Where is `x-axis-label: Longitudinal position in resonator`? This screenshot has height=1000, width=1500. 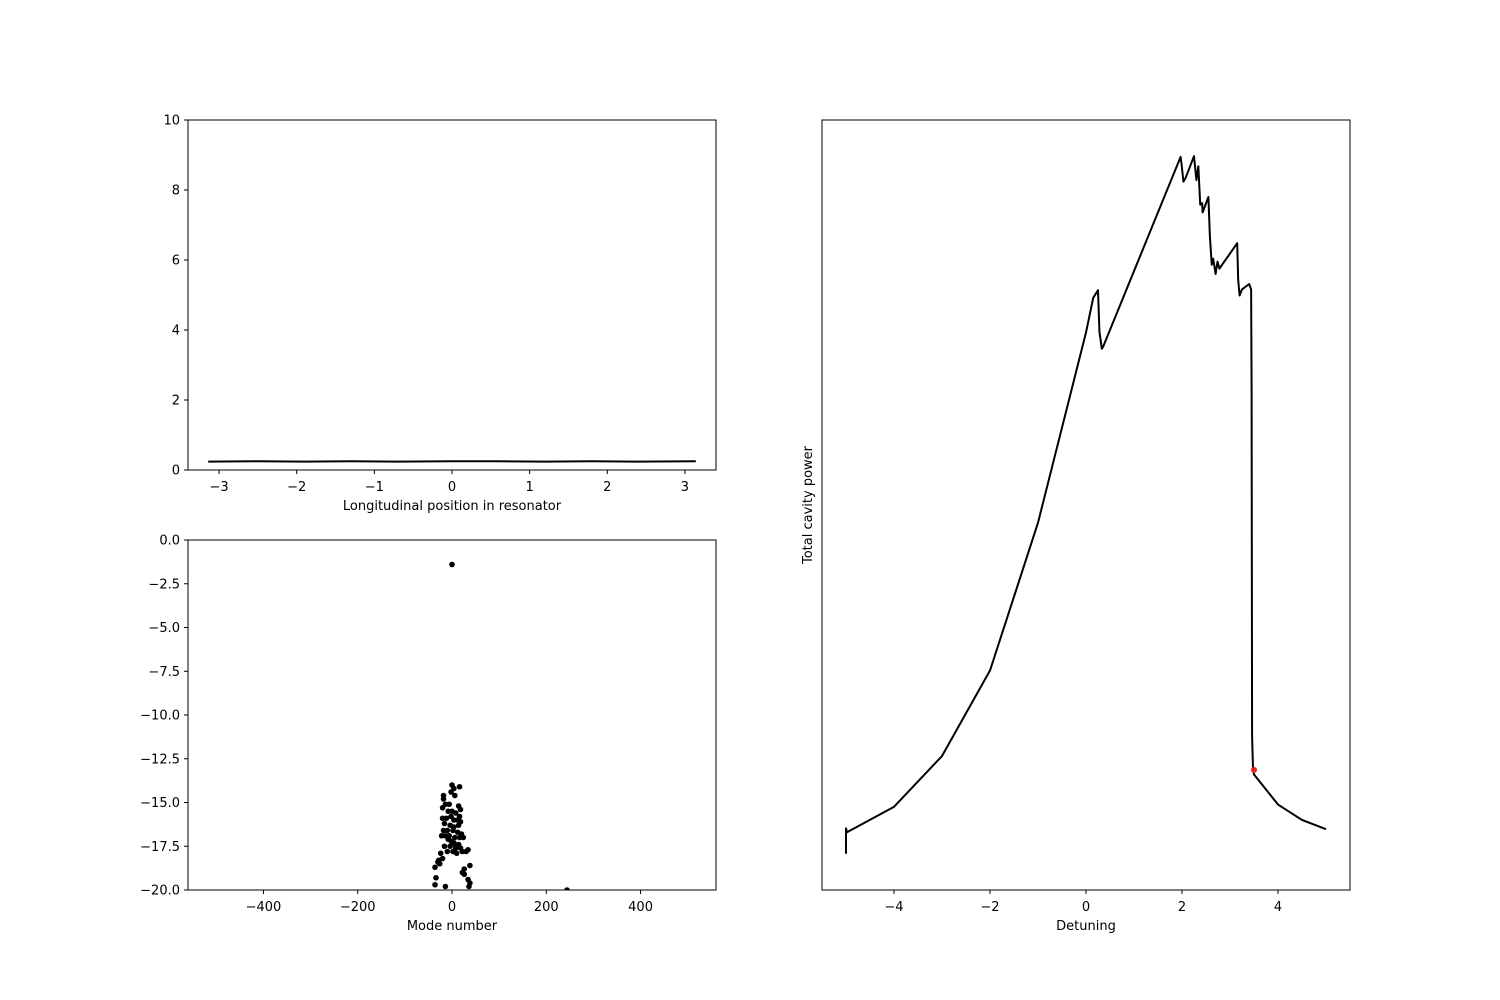
x-axis-label: Longitudinal position in resonator is located at coordinates (452, 506).